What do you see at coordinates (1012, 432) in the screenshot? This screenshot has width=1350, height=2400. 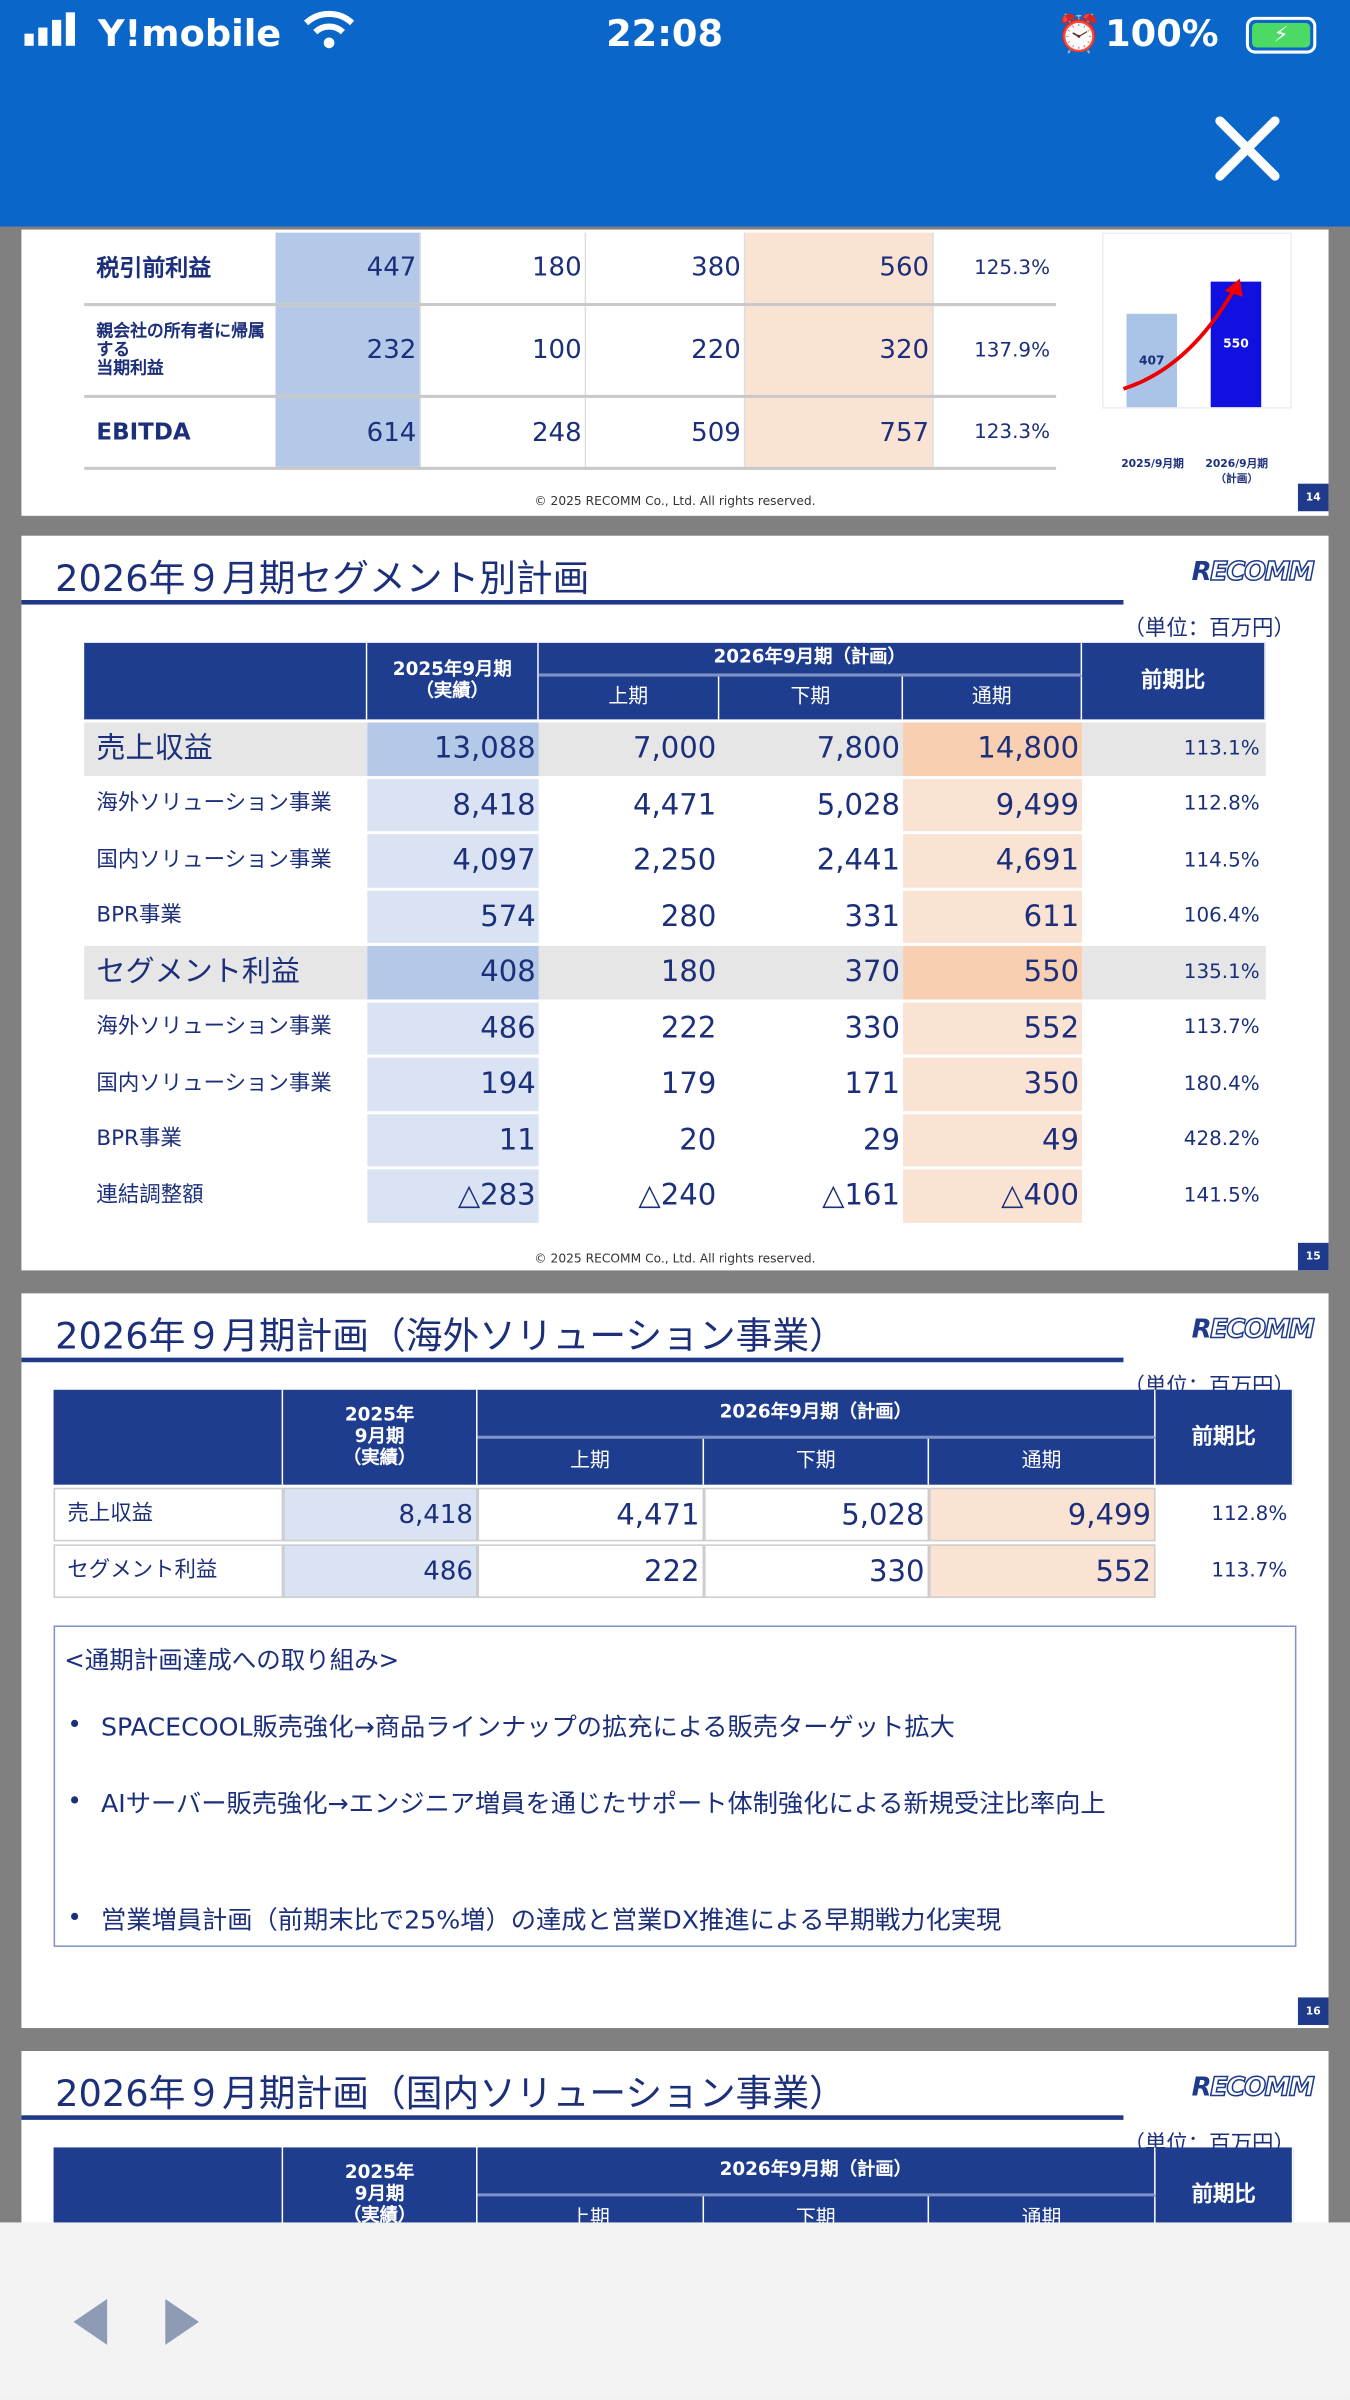 I see `row-ratio: 123.3%` at bounding box center [1012, 432].